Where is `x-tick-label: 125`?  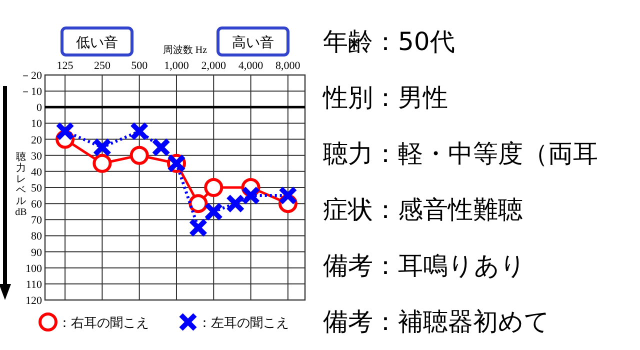
x-tick-label: 125 is located at coordinates (65, 66).